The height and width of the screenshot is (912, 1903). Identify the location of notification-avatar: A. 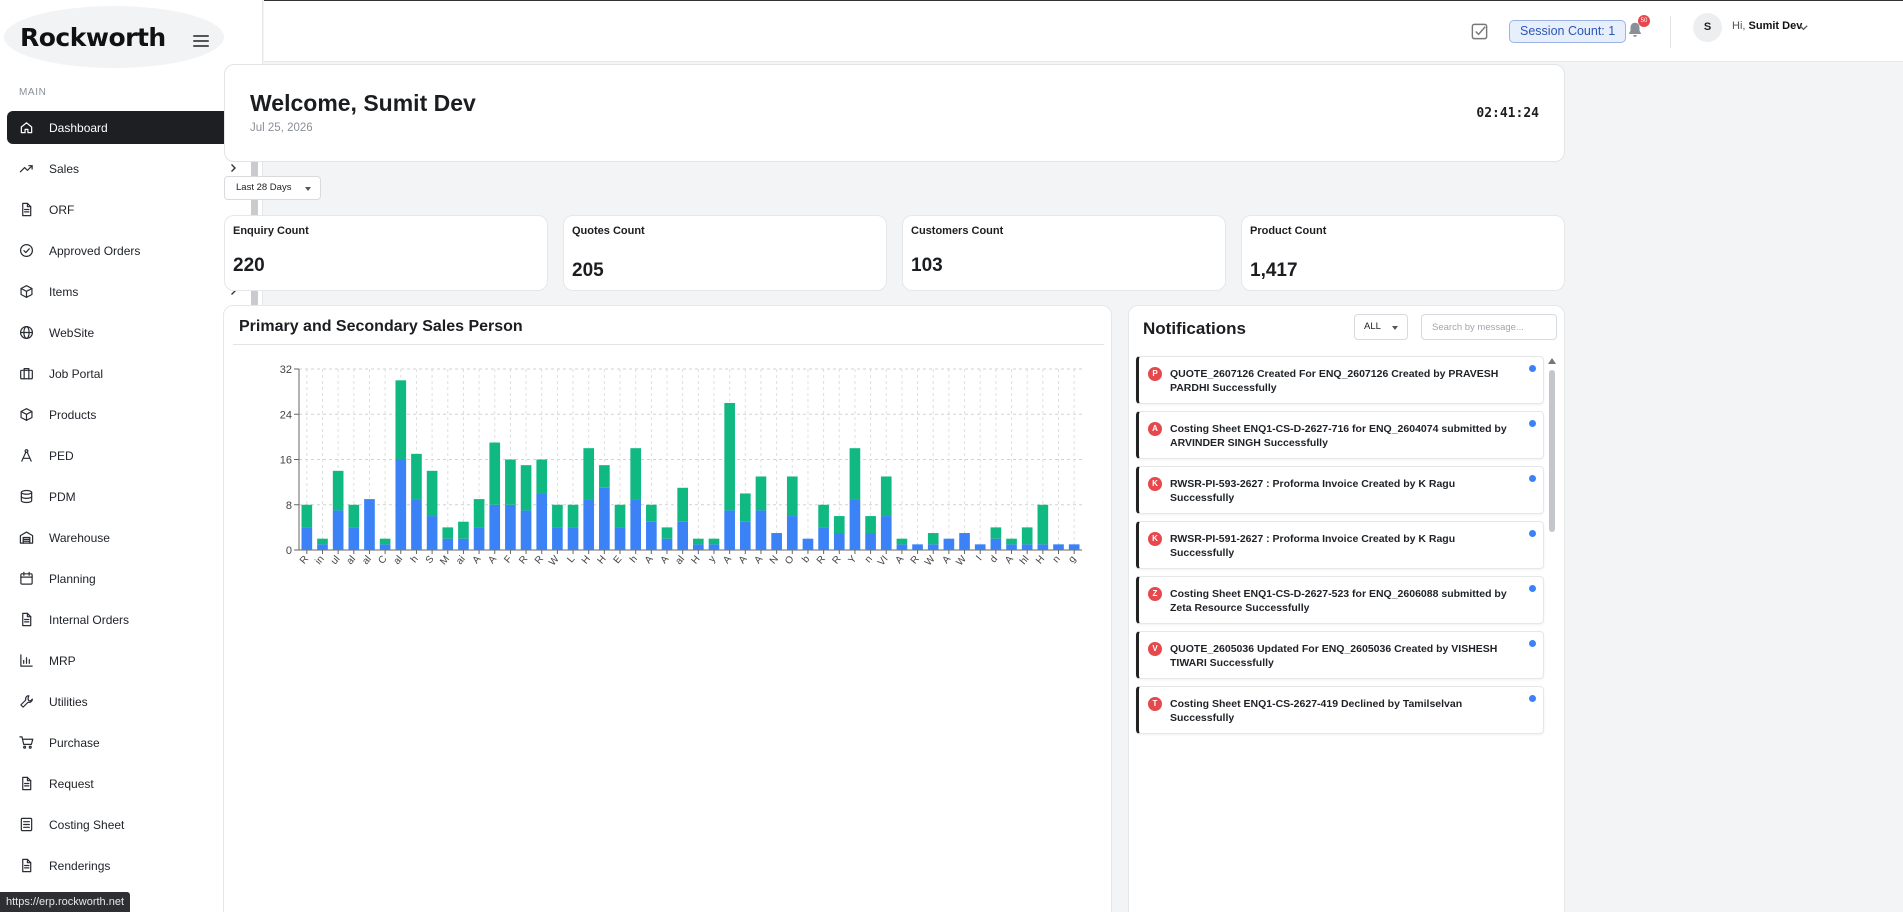
(1155, 429).